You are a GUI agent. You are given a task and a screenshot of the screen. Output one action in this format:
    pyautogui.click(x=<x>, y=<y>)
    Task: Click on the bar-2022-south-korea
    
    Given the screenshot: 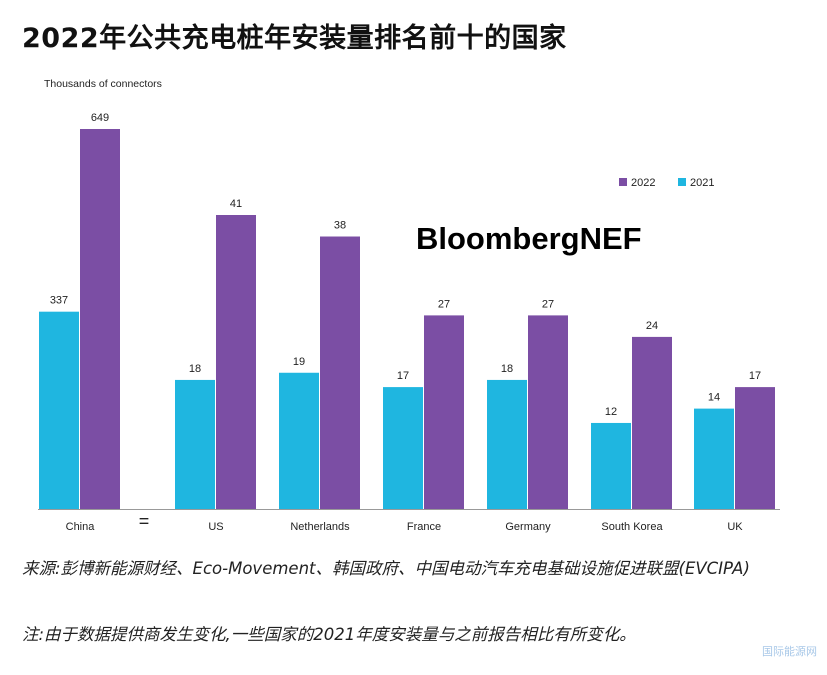 What is the action you would take?
    pyautogui.click(x=652, y=422)
    